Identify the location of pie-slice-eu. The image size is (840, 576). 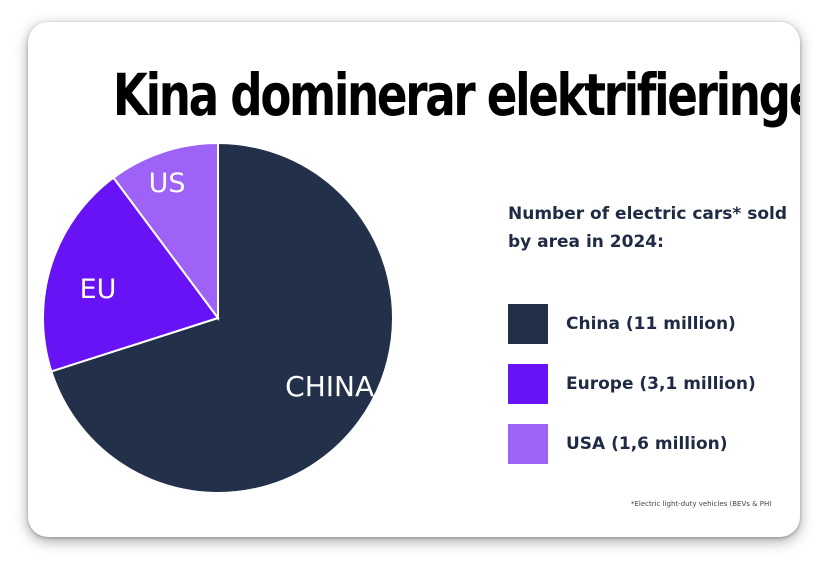
(131, 274).